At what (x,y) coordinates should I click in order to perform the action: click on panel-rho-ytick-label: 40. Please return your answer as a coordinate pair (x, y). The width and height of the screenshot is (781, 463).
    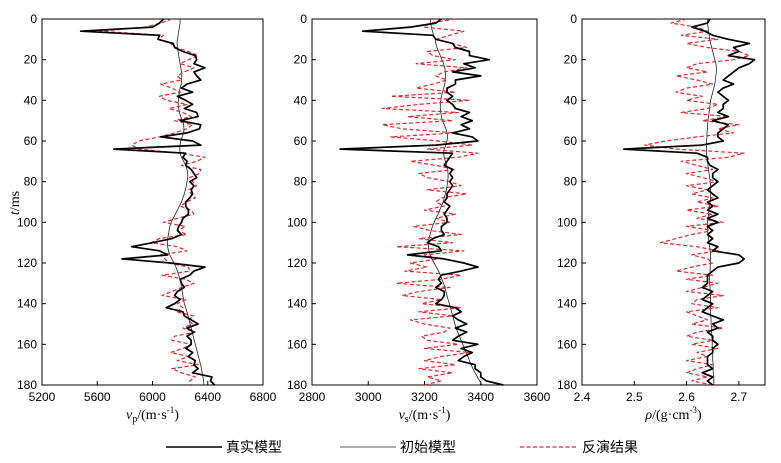
    Looking at the image, I should click on (571, 100).